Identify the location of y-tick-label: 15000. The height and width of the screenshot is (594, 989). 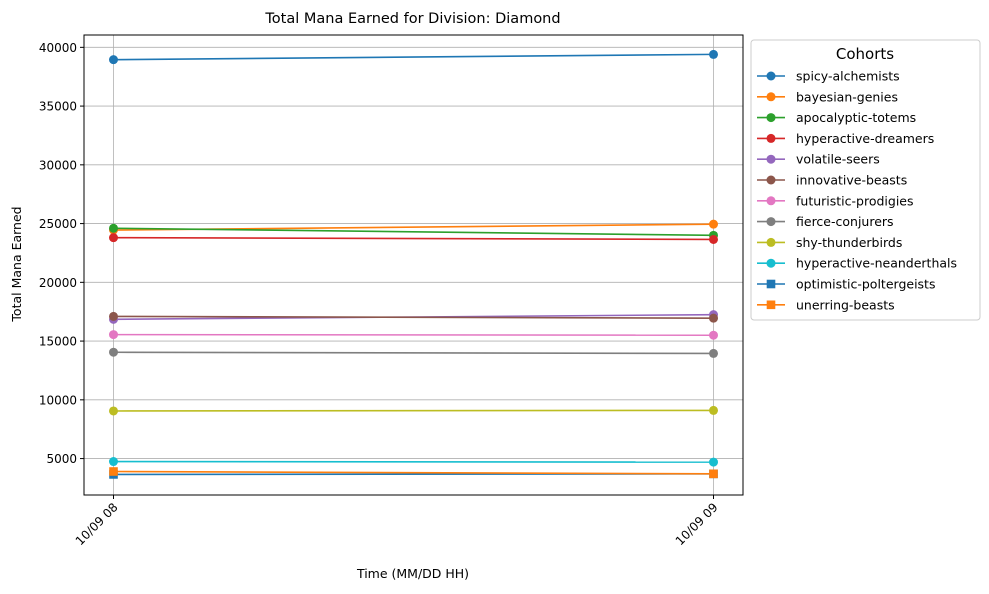
(58, 342).